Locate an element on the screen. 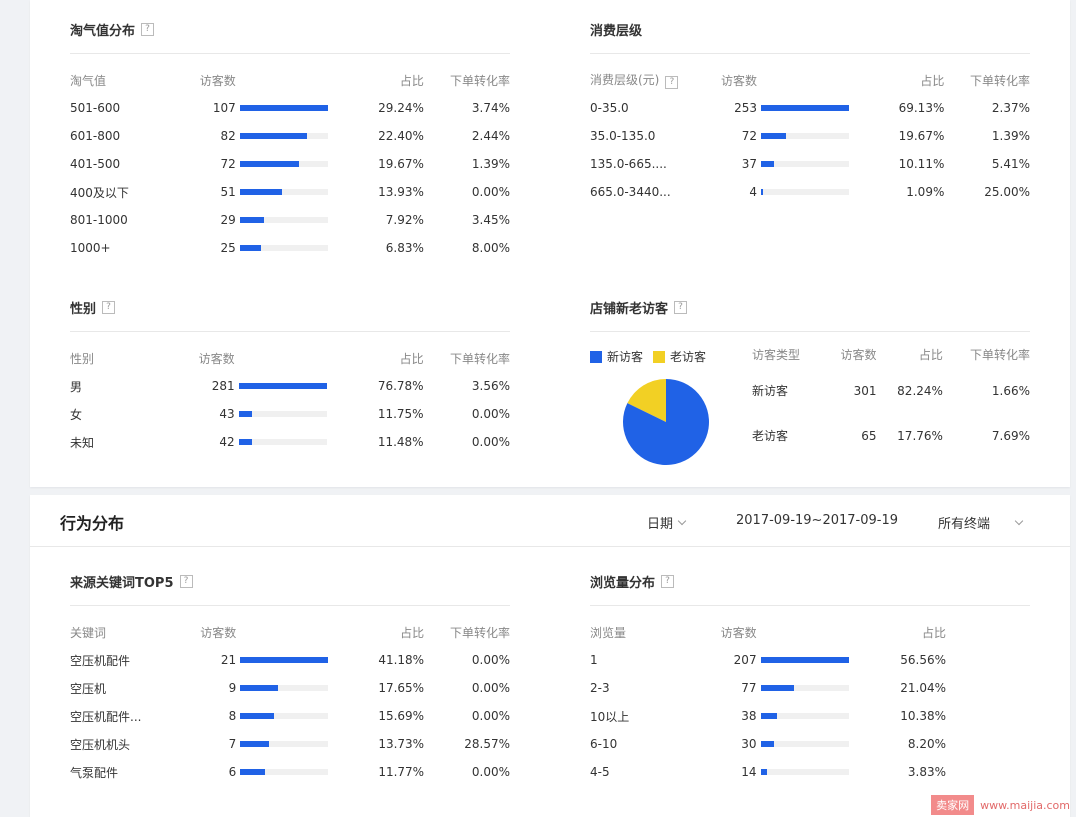 The image size is (1076, 817). visitor-pct: 82.24% is located at coordinates (920, 390).